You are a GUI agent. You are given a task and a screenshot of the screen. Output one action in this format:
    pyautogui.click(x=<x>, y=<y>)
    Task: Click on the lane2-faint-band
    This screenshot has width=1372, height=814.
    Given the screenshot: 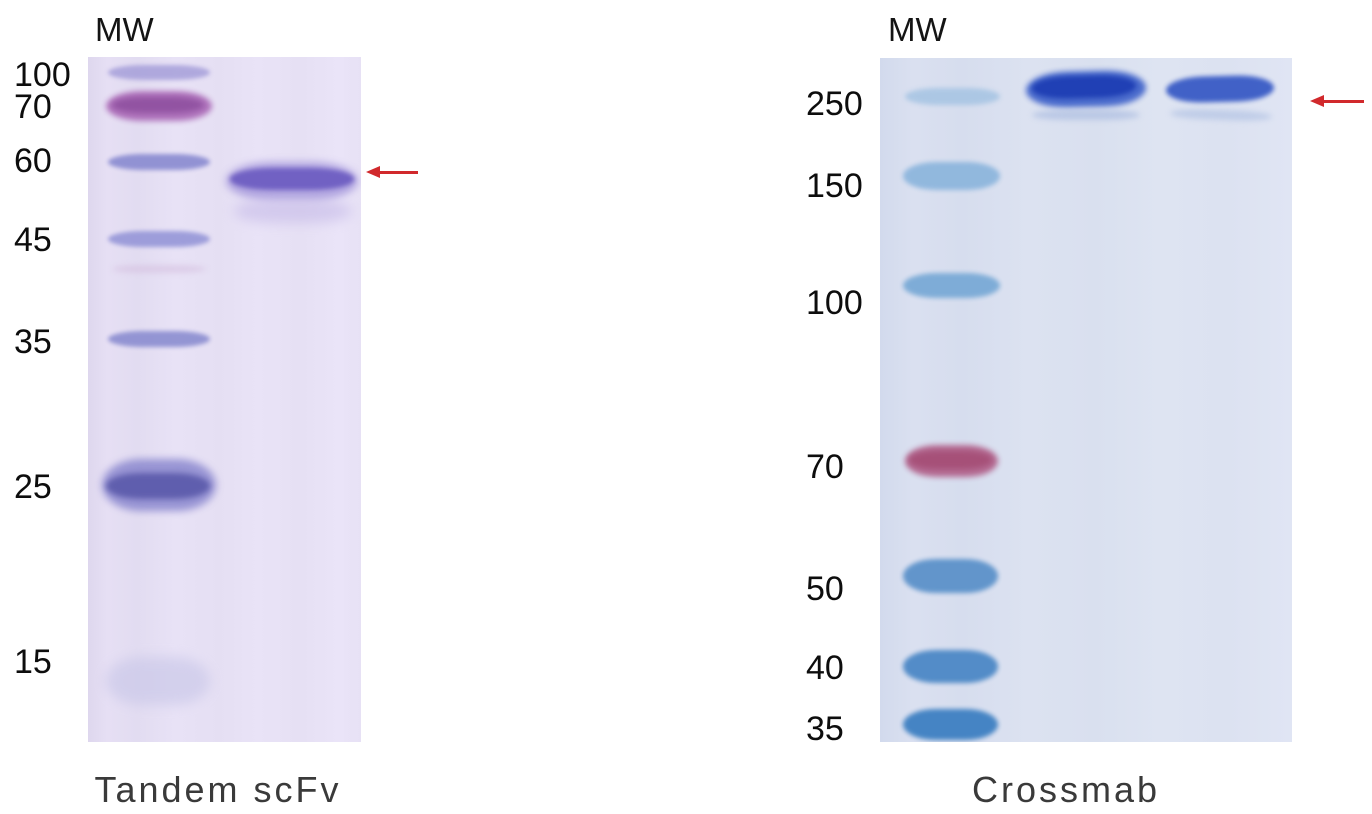 What is the action you would take?
    pyautogui.click(x=1086, y=115)
    